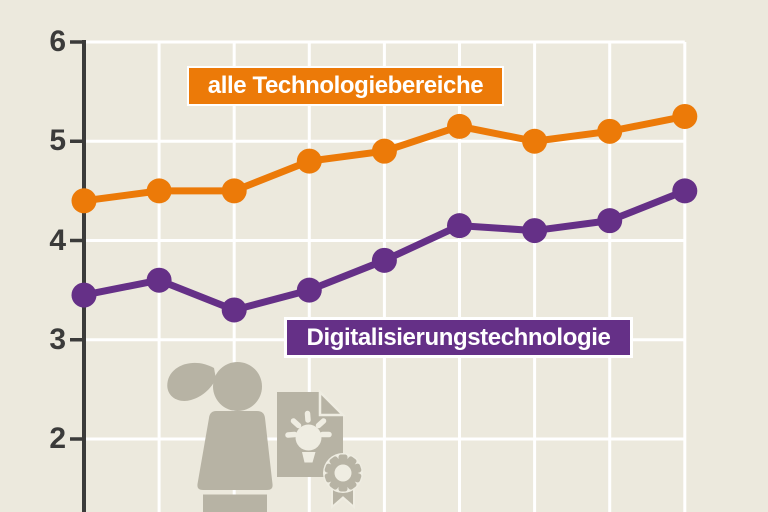 Image resolution: width=768 pixels, height=512 pixels. I want to click on lightbulb-base, so click(309, 457).